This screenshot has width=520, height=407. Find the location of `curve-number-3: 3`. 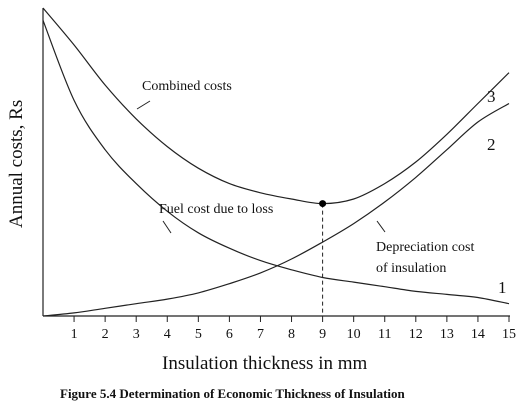

curve-number-3: 3 is located at coordinates (491, 96).